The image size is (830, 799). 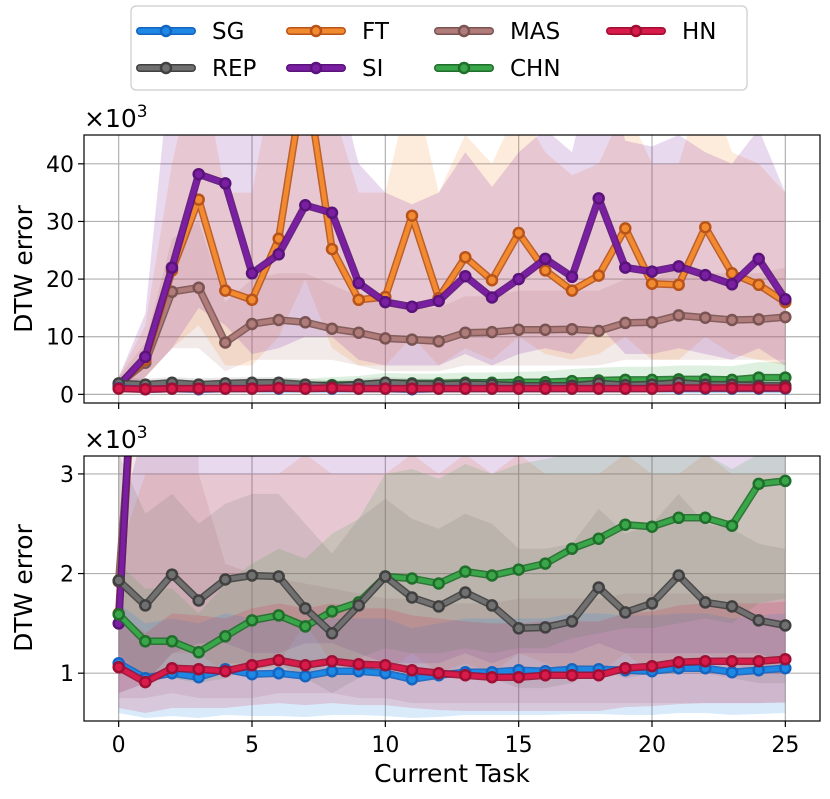 I want to click on x-tick-label-15: 15, so click(x=519, y=745).